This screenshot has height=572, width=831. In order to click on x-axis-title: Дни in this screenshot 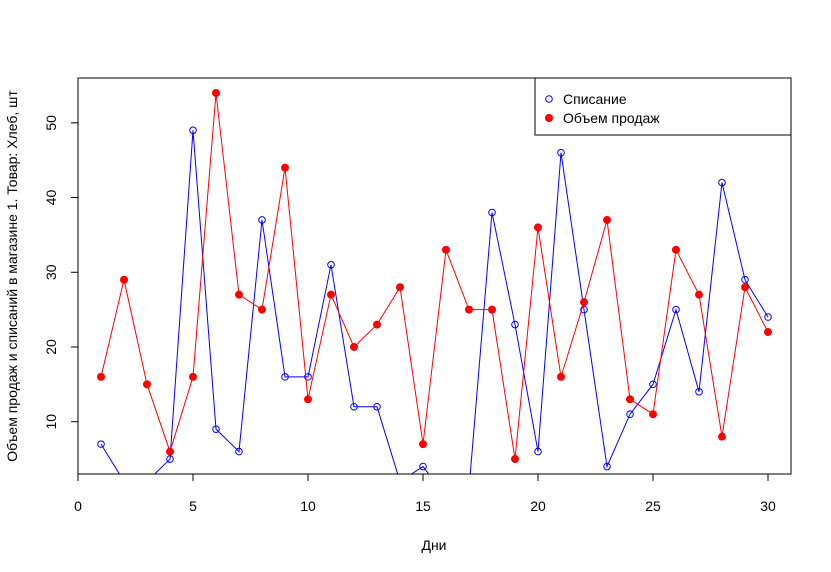, I will do `click(433, 545)`.